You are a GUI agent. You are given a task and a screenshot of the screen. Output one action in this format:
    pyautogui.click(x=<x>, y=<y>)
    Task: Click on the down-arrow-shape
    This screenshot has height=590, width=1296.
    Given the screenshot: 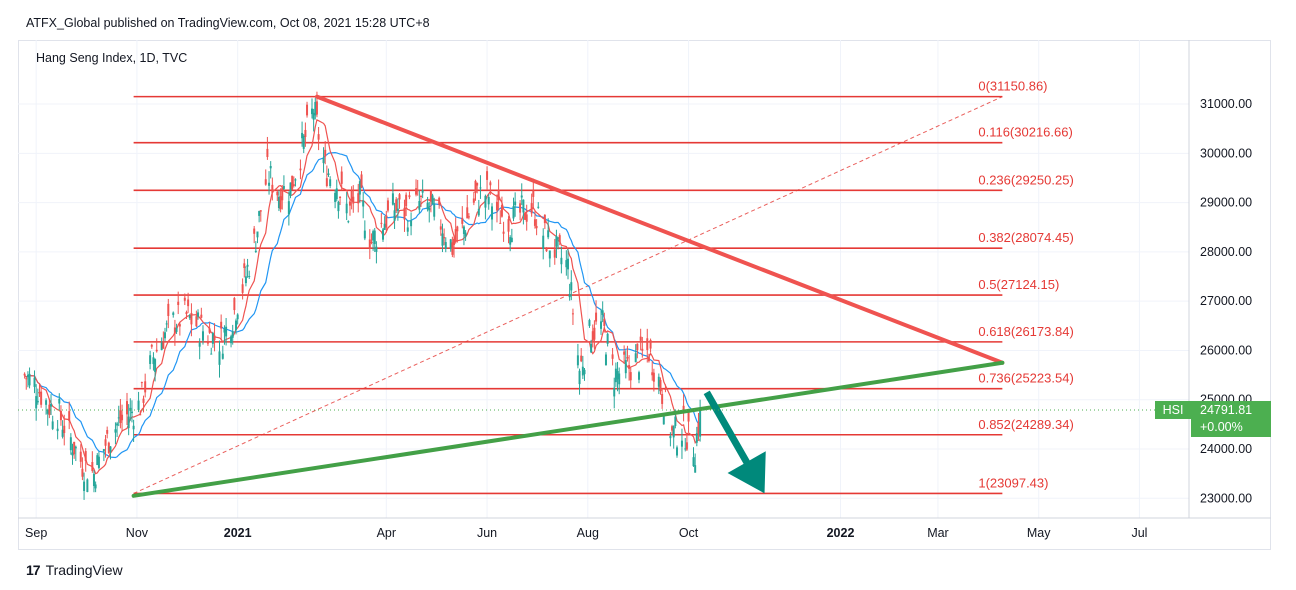 What is the action you would take?
    pyautogui.click(x=734, y=442)
    